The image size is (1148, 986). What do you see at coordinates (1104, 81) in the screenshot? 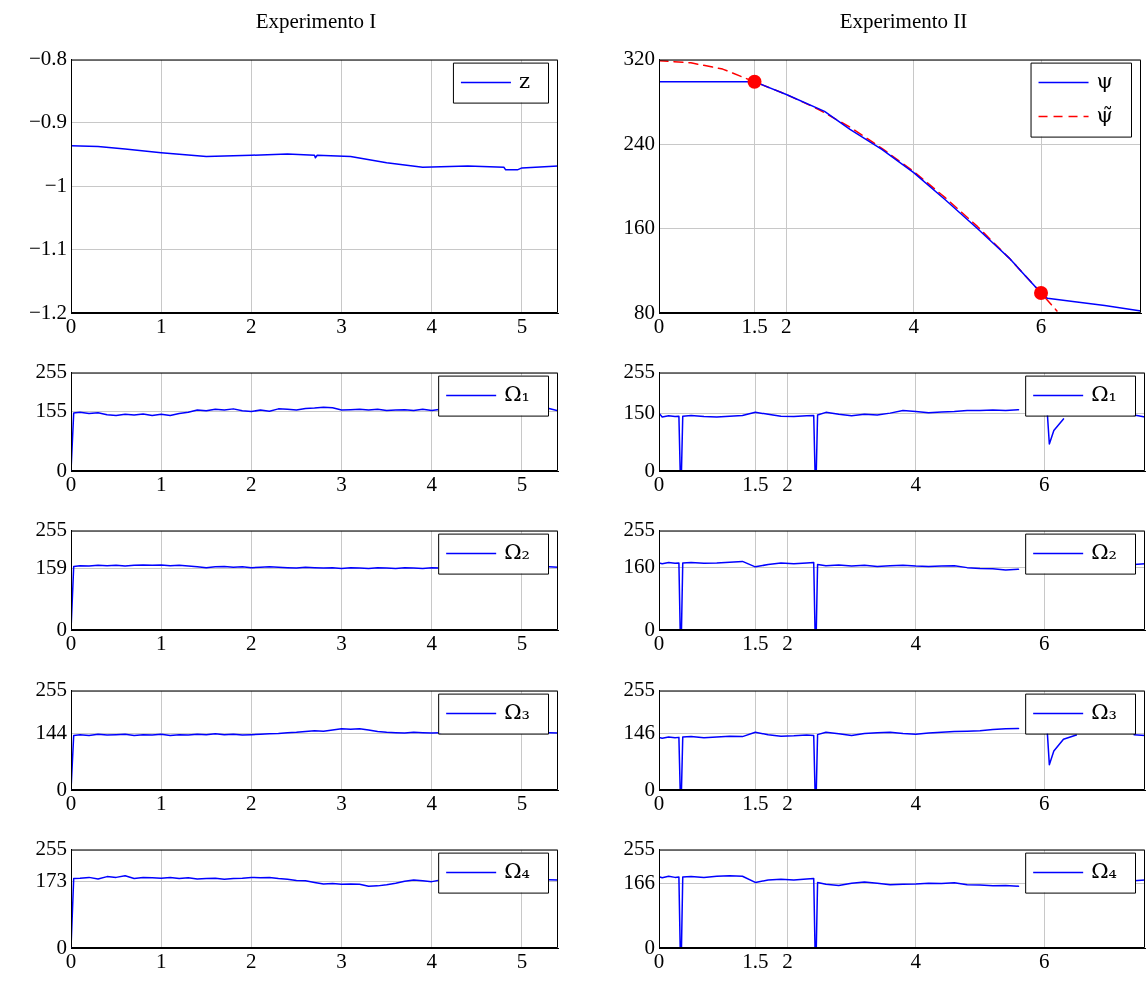
I see `legend-label: ψ` at bounding box center [1104, 81].